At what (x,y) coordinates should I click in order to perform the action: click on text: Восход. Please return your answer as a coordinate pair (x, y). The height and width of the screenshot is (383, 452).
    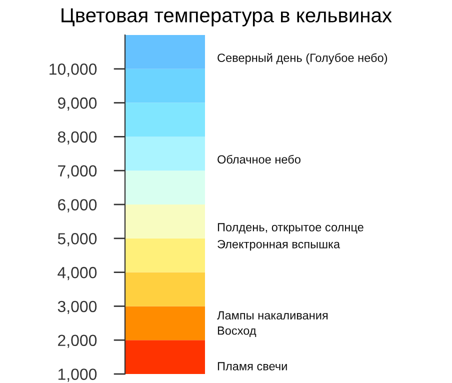
    Looking at the image, I should click on (237, 332).